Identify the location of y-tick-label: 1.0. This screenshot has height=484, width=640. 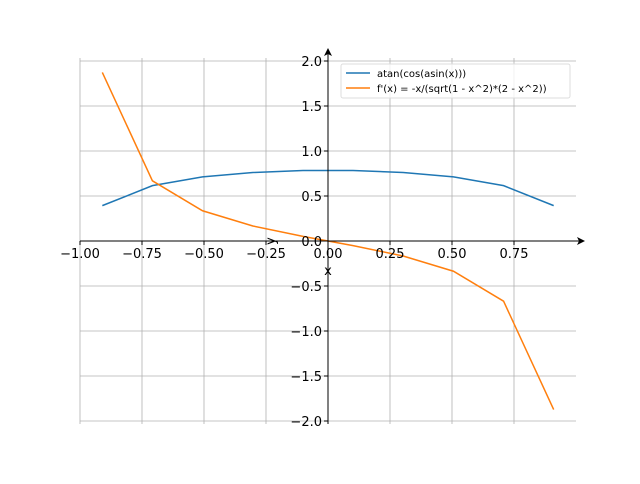
(311, 152).